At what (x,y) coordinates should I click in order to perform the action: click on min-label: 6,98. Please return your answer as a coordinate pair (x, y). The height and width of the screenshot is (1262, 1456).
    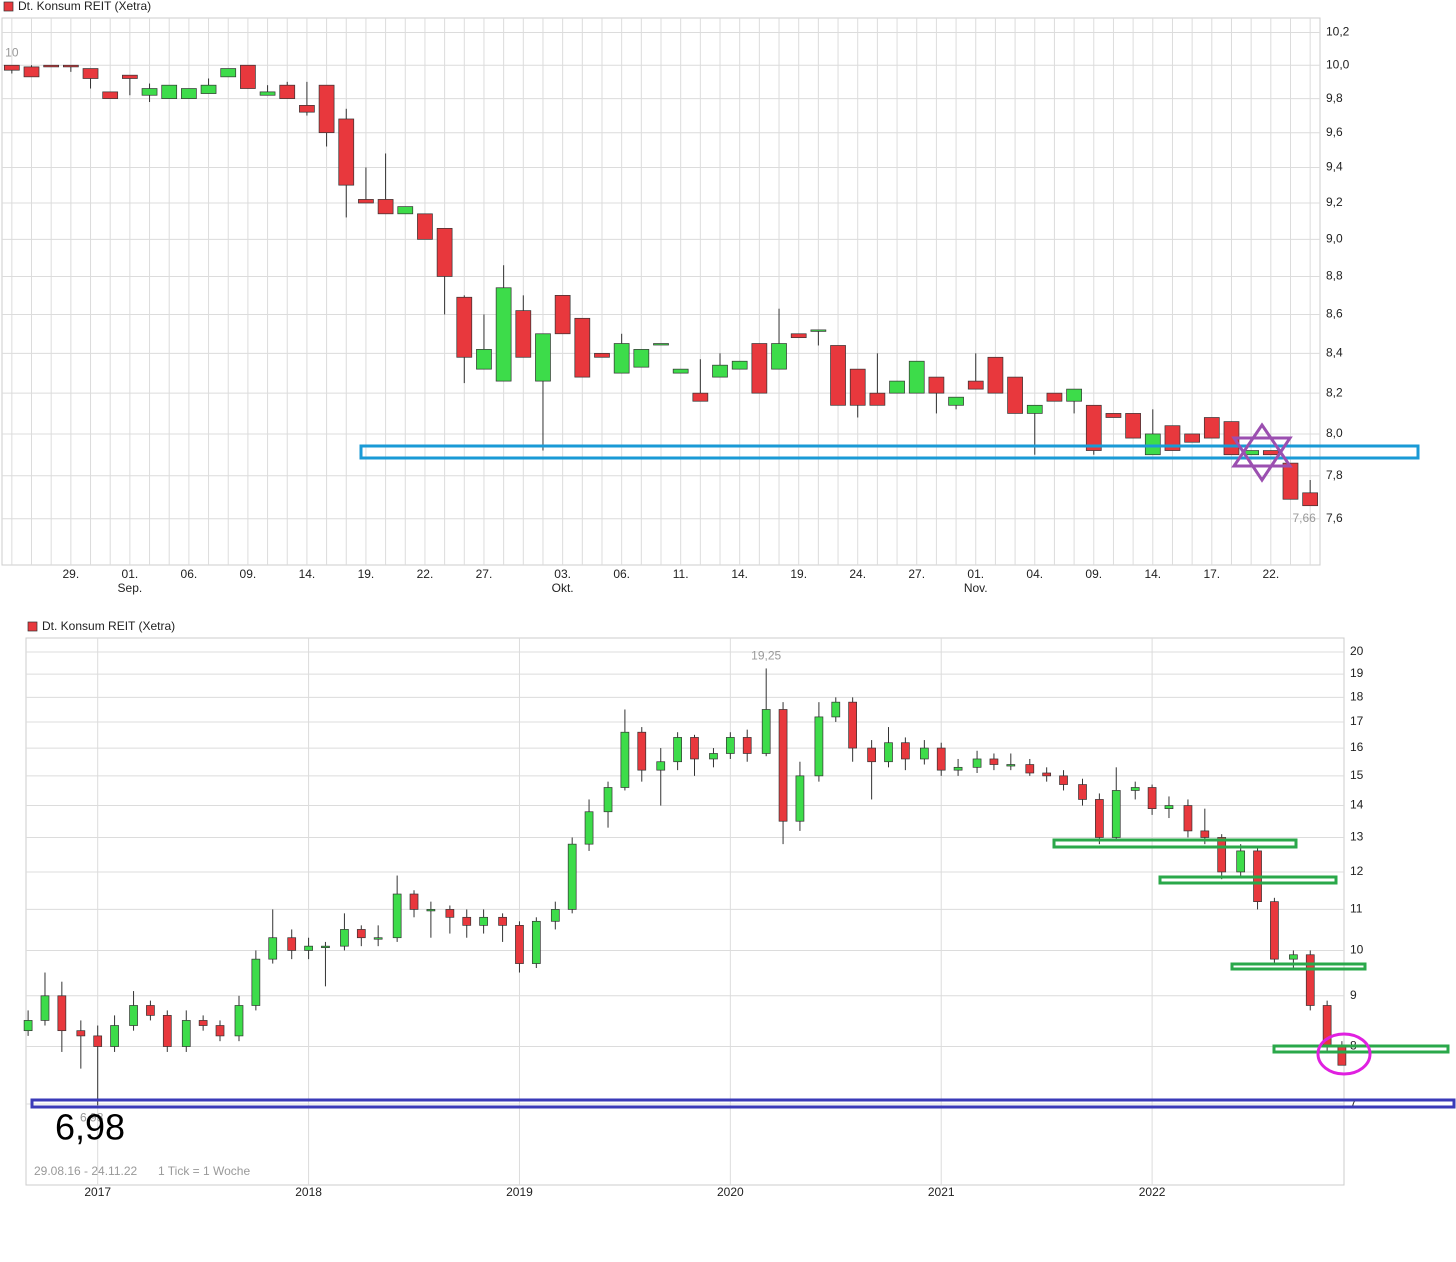
    Looking at the image, I should click on (92, 1117).